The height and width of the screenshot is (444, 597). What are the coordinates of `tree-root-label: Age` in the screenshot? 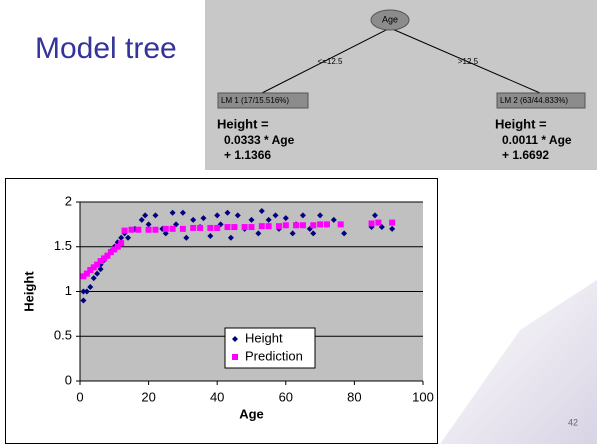 It's located at (390, 19).